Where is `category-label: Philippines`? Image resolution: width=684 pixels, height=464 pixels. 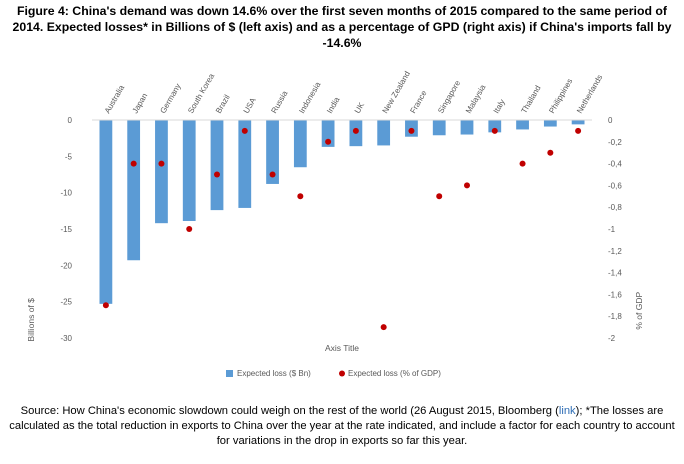
category-label: Philippines is located at coordinates (560, 96).